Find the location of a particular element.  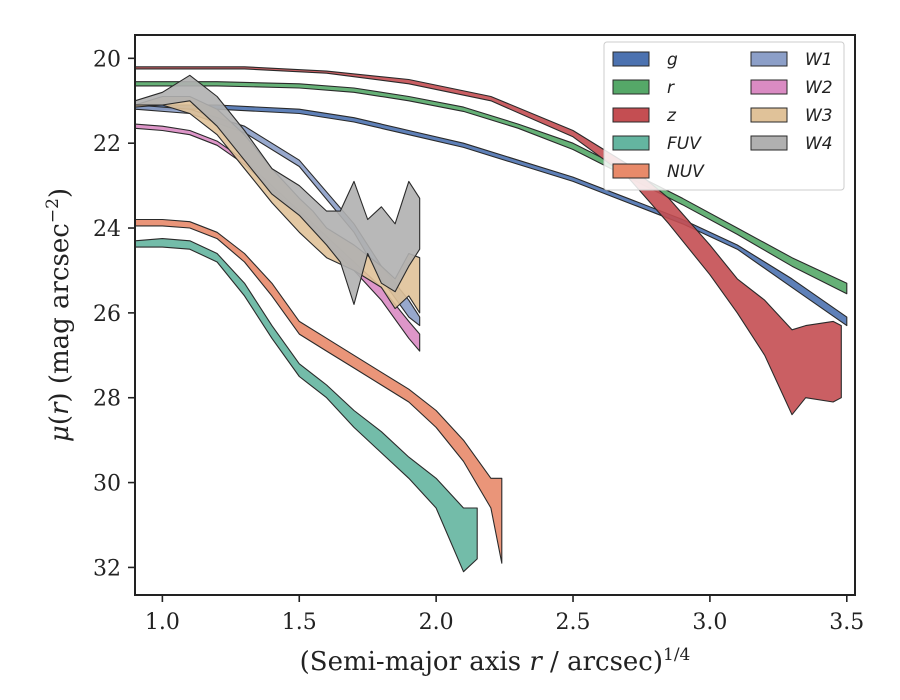

x-tick-label: 3.0 is located at coordinates (709, 622).